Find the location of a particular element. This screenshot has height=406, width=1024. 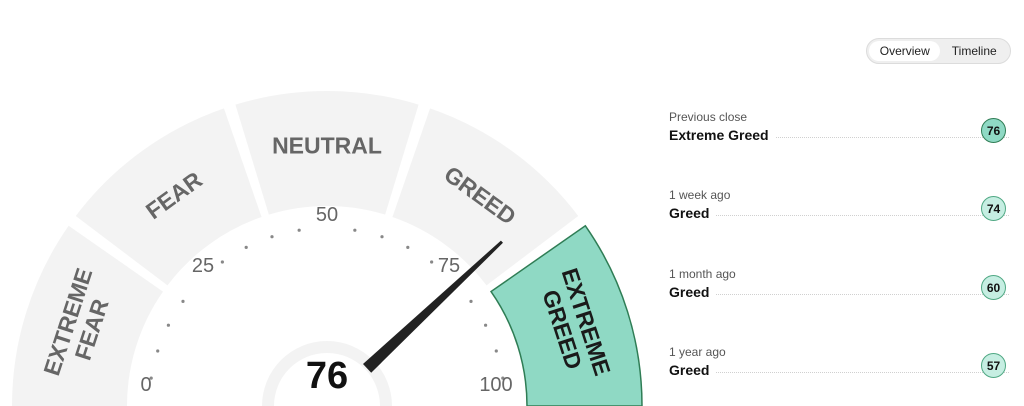

history-item-1-year: 1 year ago Greed 57 is located at coordinates (839, 362).